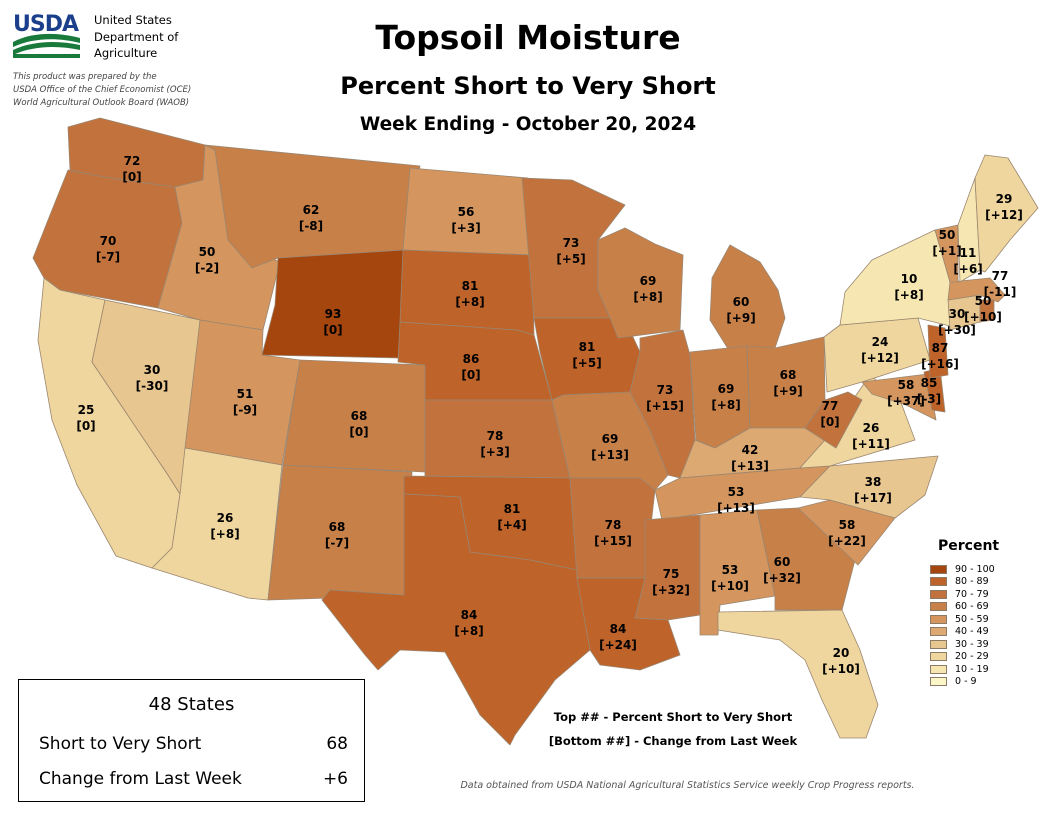 This screenshot has height=816, width=1056. I want to click on state-change-label: [+11], so click(871, 444).